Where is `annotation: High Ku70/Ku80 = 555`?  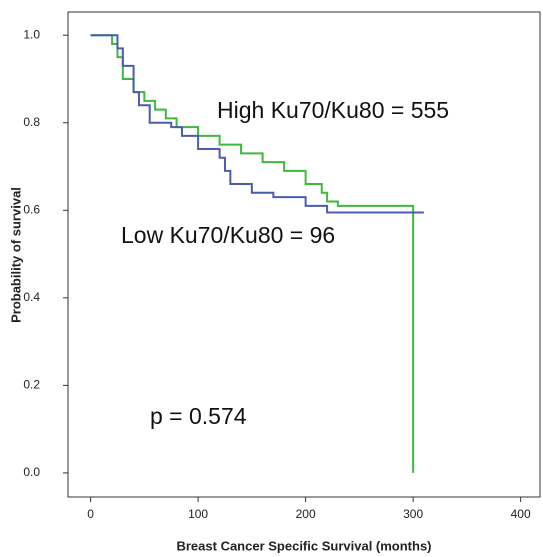 annotation: High Ku70/Ku80 = 555 is located at coordinates (333, 110).